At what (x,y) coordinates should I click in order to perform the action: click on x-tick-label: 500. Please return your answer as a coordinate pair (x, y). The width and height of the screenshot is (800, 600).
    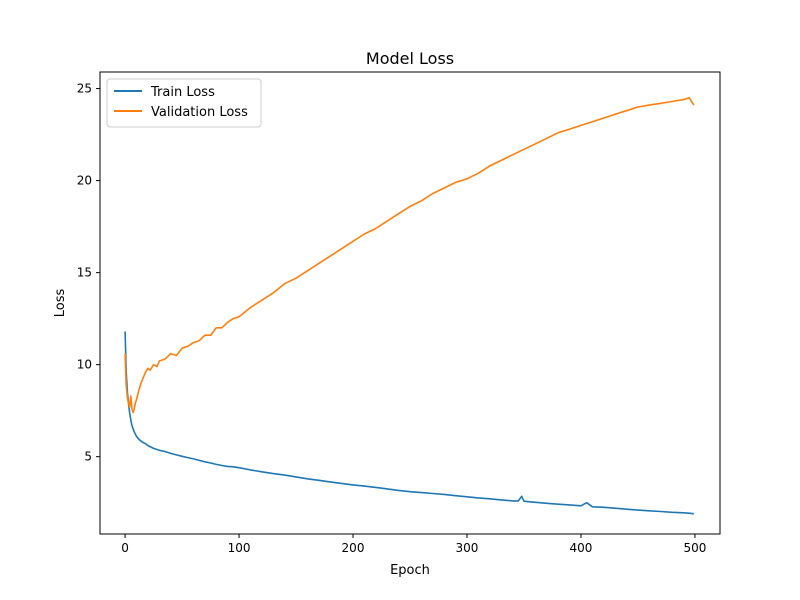
    Looking at the image, I should click on (694, 548).